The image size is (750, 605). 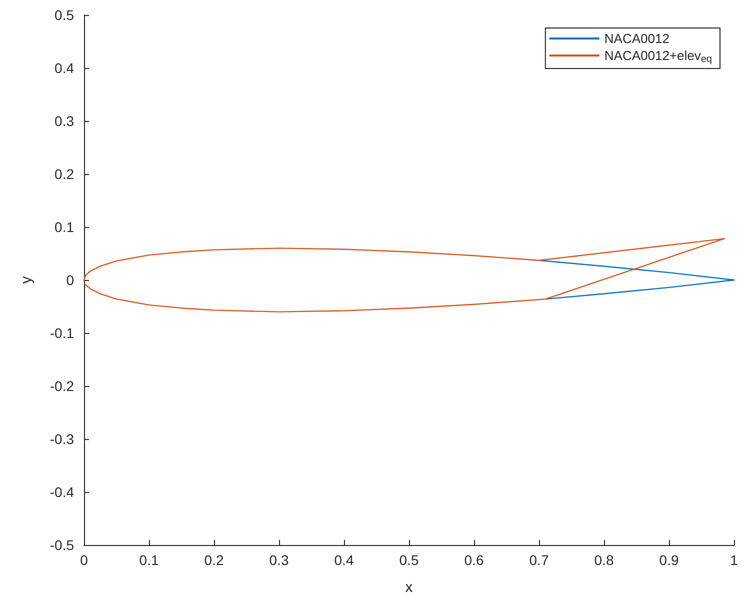 What do you see at coordinates (64, 121) in the screenshot?
I see `y-tick-label: 0.3` at bounding box center [64, 121].